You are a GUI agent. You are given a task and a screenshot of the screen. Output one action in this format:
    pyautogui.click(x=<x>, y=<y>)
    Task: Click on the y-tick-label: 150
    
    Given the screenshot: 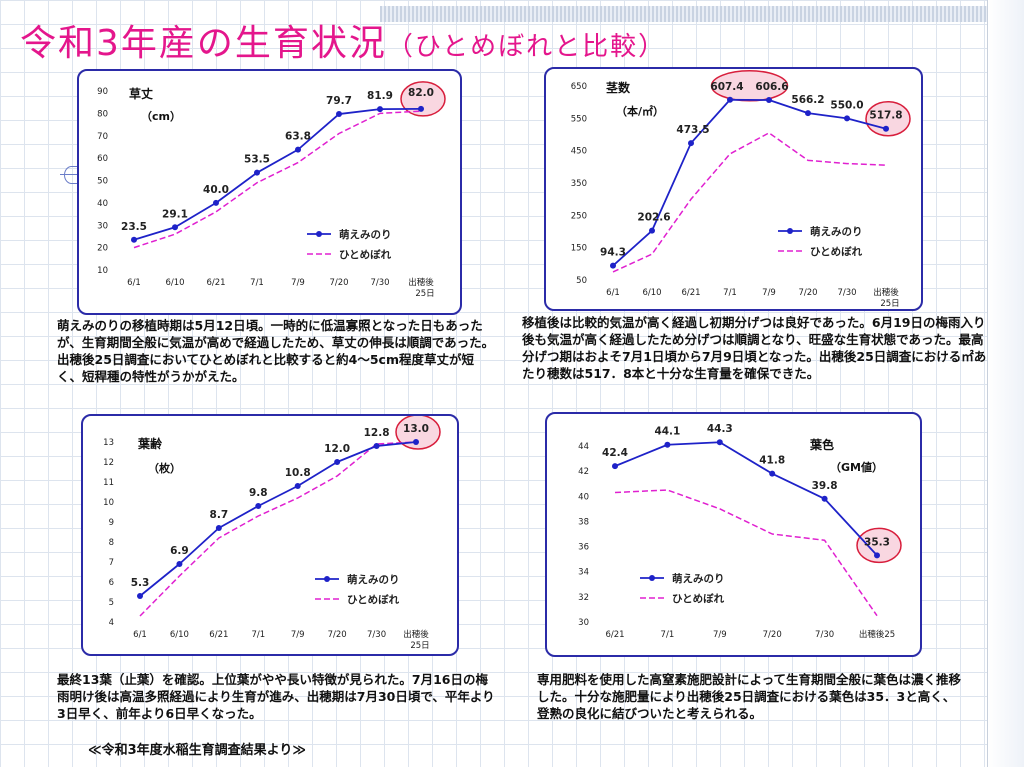 What is the action you would take?
    pyautogui.click(x=579, y=249)
    